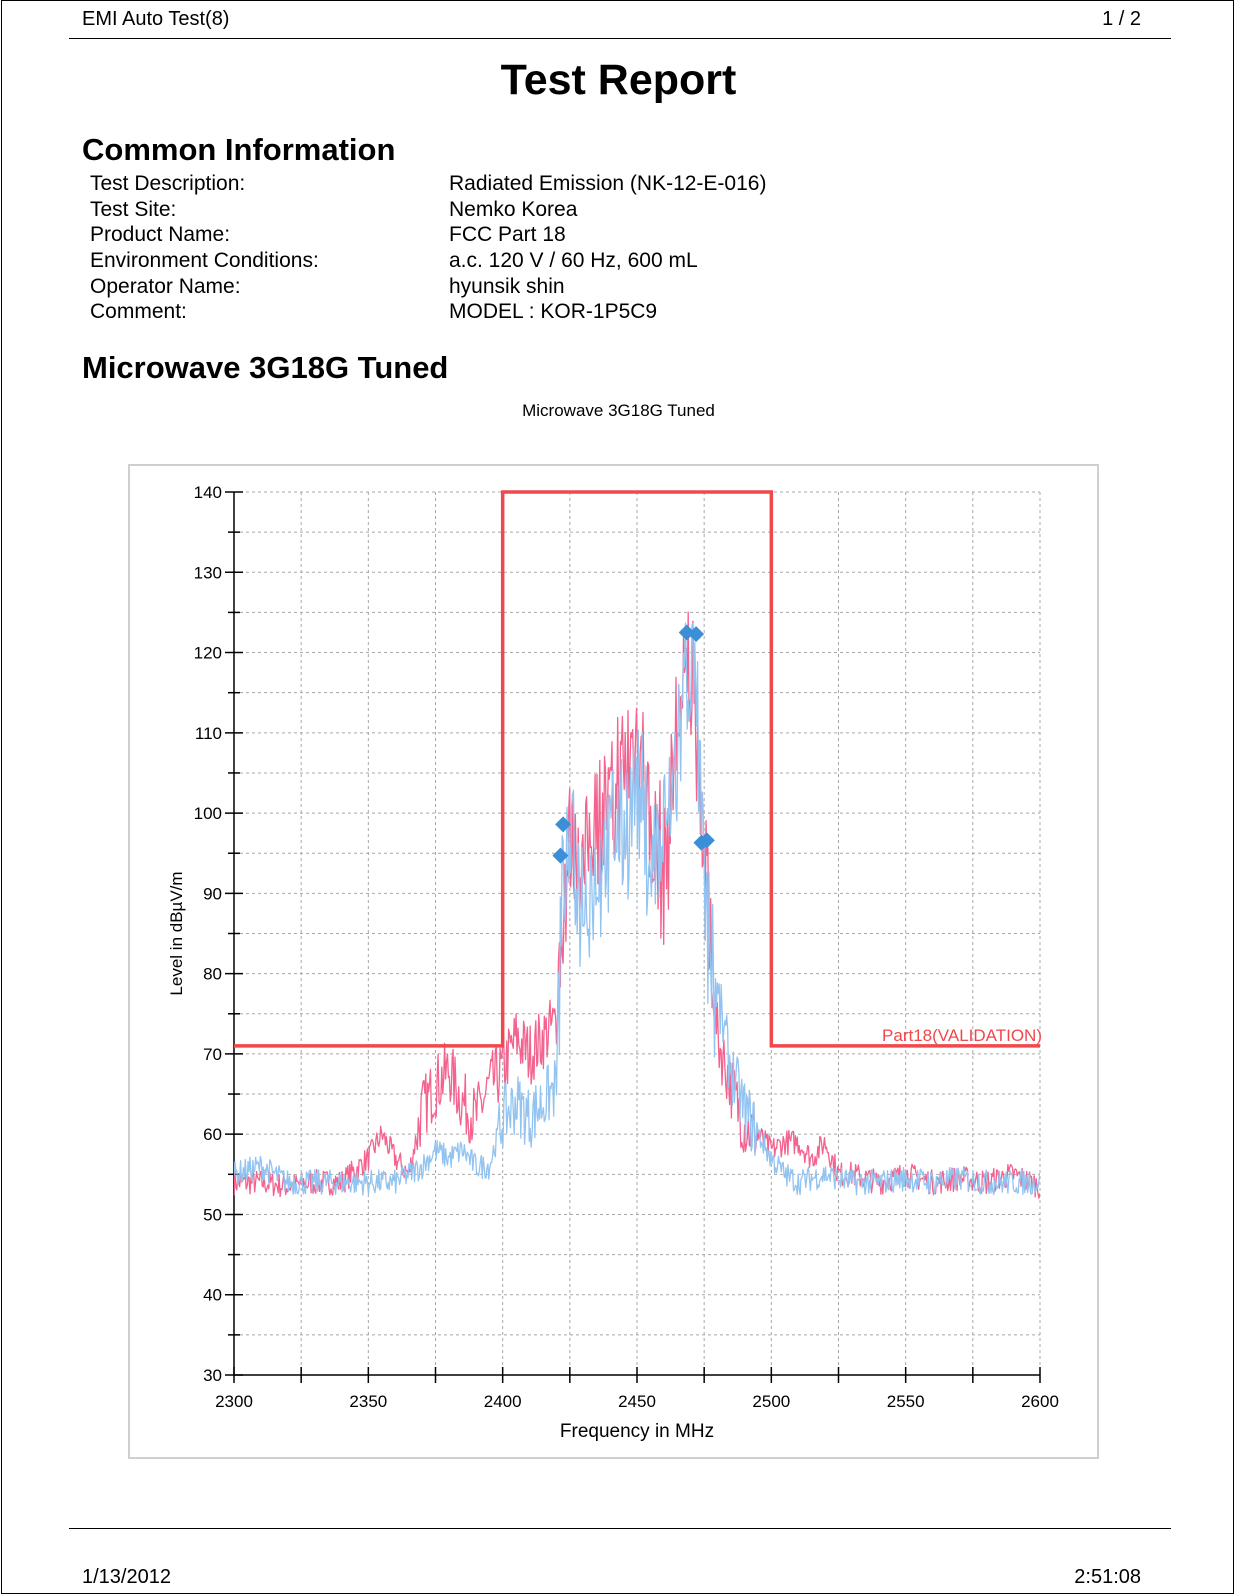 The width and height of the screenshot is (1237, 1596). What do you see at coordinates (368, 1401) in the screenshot?
I see `x-tick-label: 2350` at bounding box center [368, 1401].